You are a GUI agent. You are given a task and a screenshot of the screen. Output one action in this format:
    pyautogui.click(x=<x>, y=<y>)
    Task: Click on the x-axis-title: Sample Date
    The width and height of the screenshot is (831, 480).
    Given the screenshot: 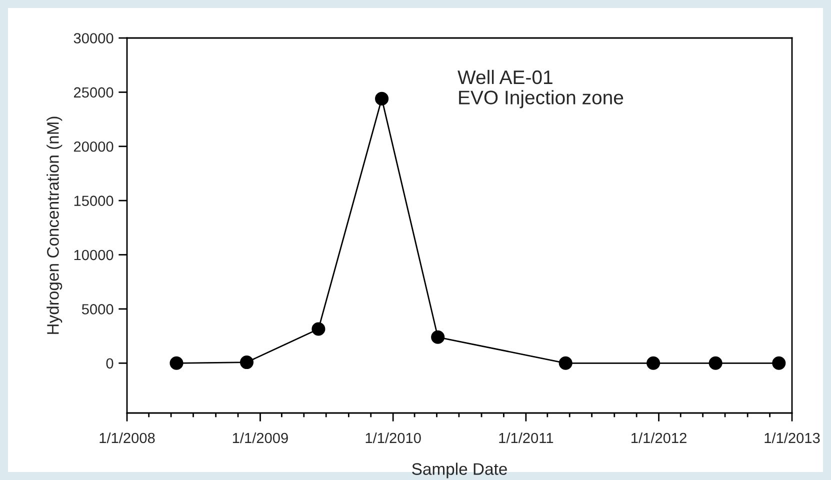 What is the action you would take?
    pyautogui.click(x=459, y=470)
    